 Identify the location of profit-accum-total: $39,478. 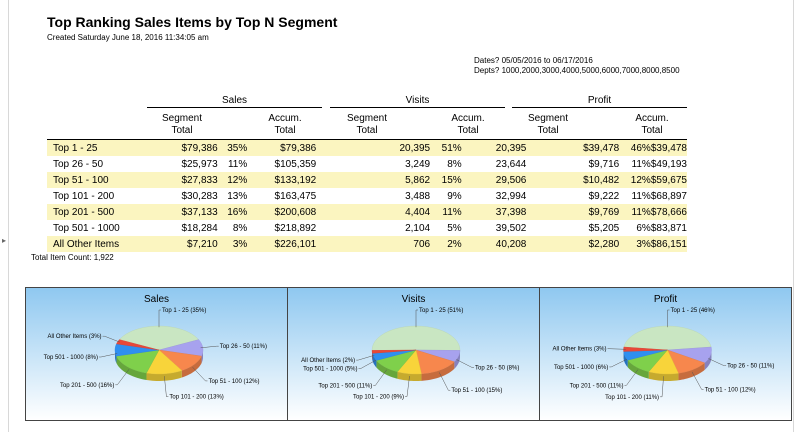
(668, 148).